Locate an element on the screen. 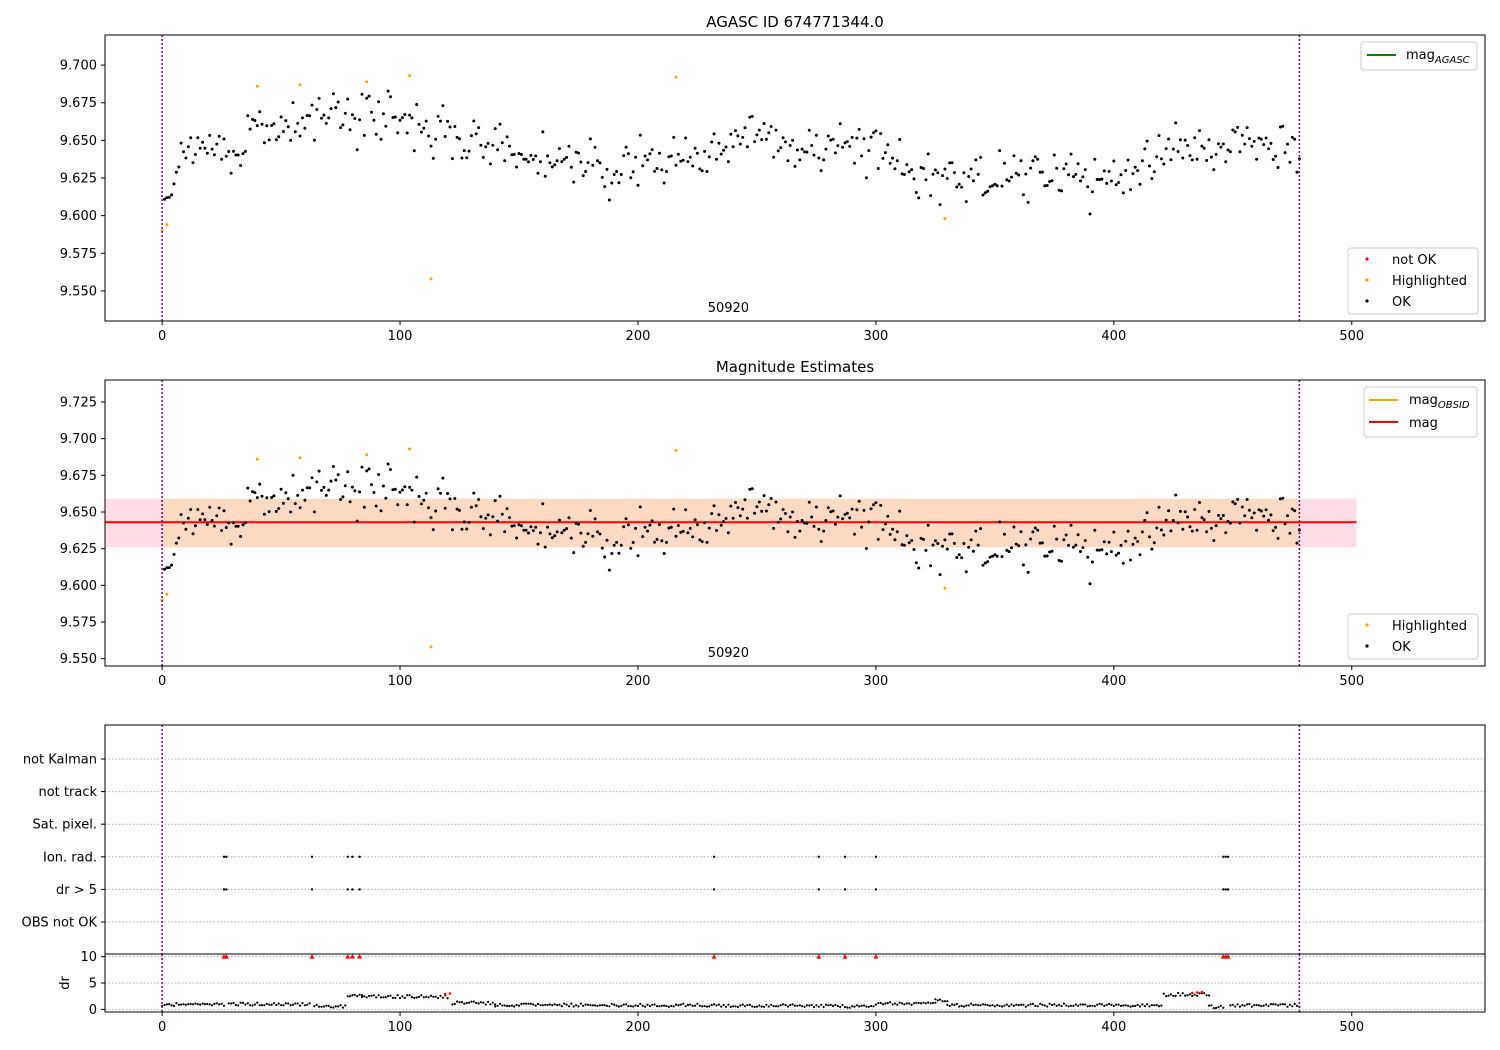  flag-point is located at coordinates (876, 856).